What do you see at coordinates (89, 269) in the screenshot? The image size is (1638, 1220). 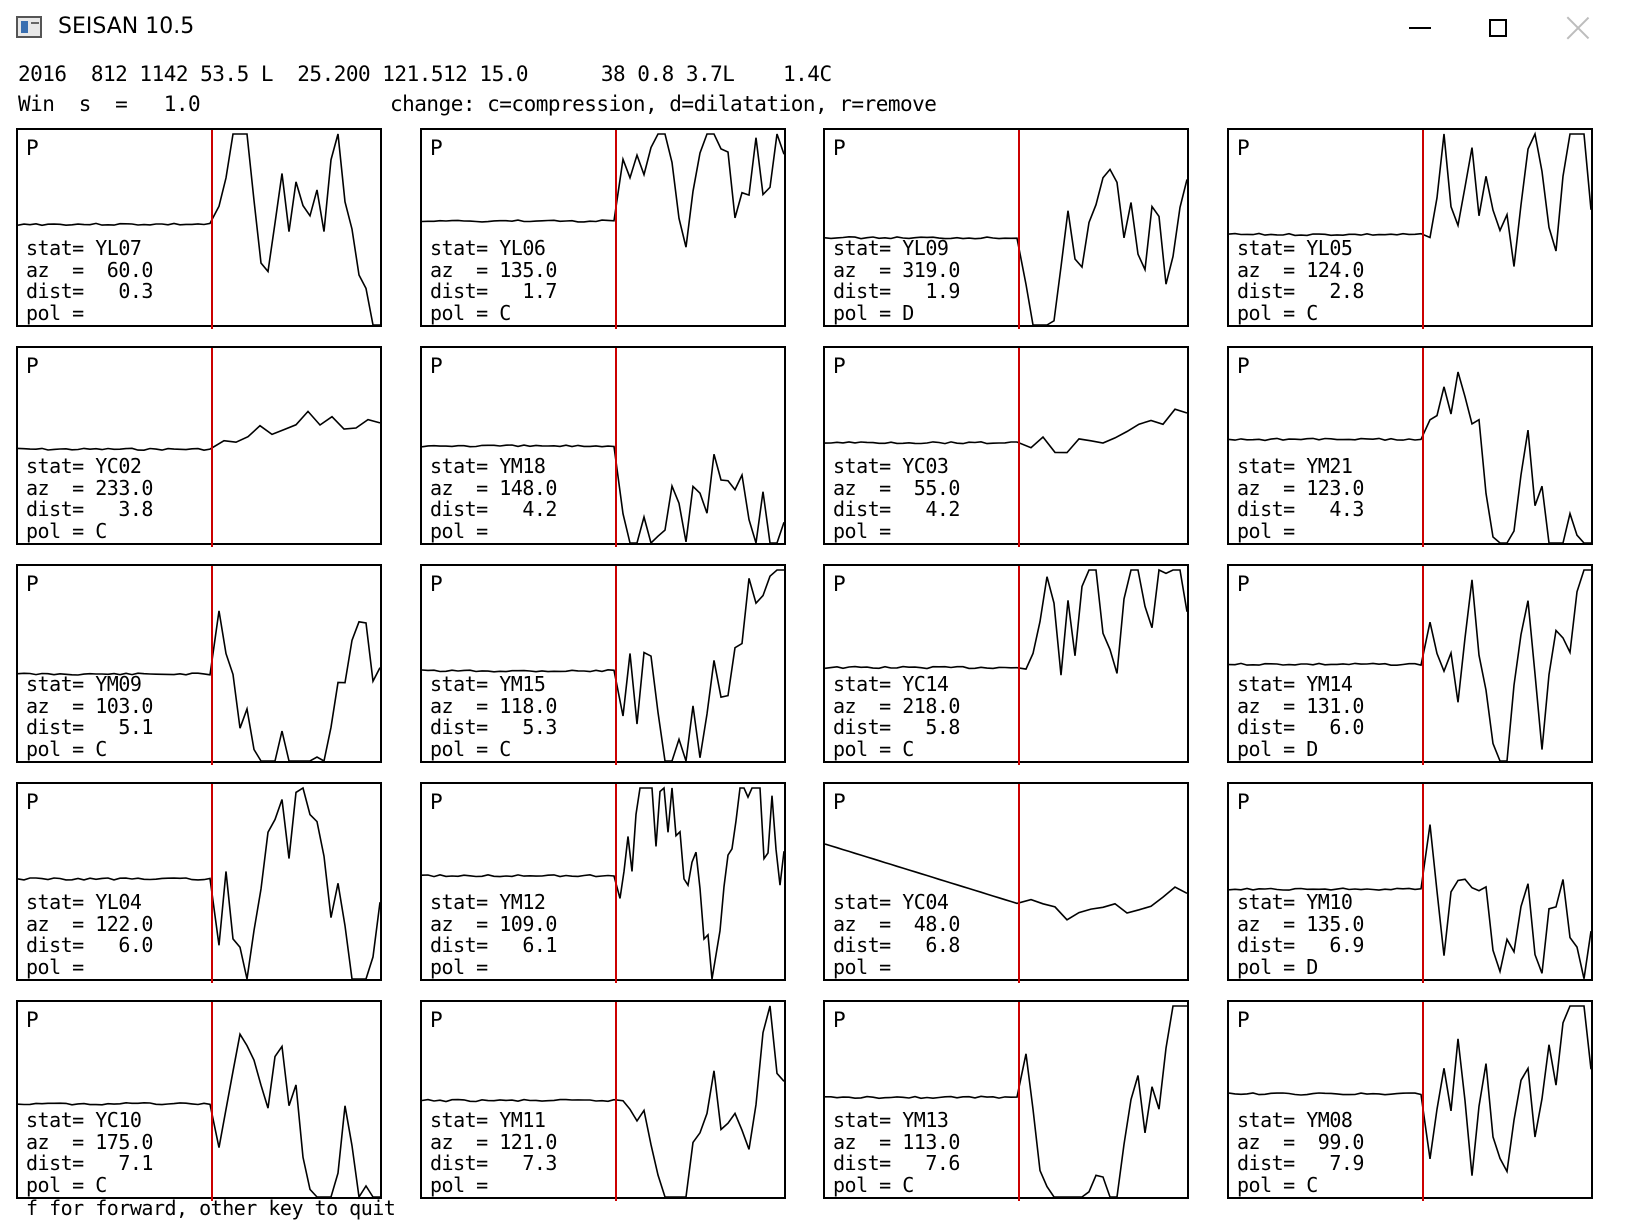 I see `azimuth-label: az = 60.0` at bounding box center [89, 269].